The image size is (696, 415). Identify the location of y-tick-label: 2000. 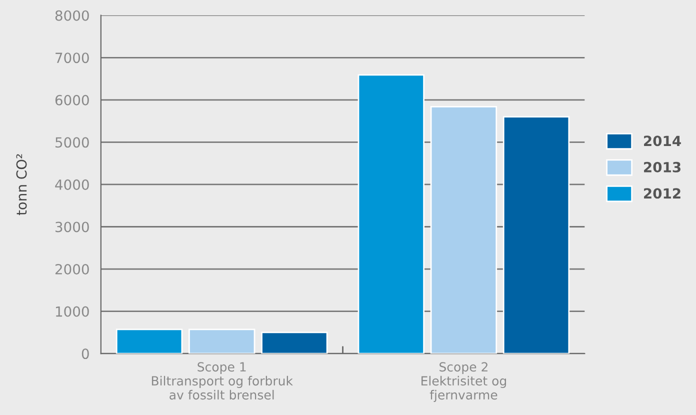
(72, 269).